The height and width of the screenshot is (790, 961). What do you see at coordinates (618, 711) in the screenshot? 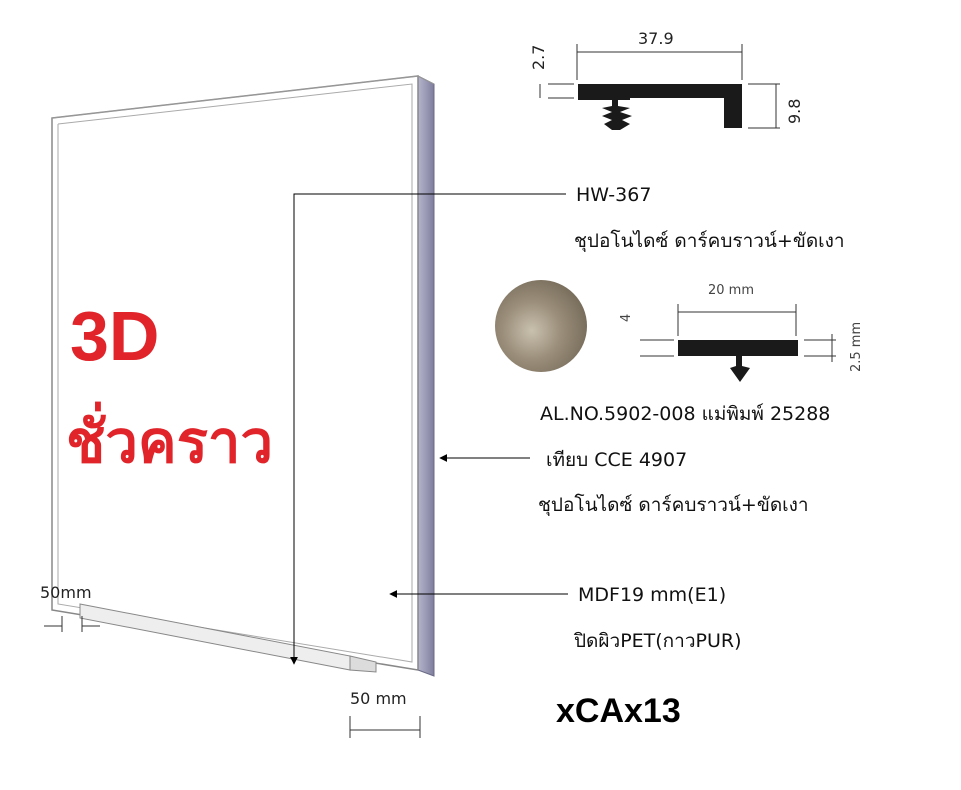
I see `model-code: xCAx13` at bounding box center [618, 711].